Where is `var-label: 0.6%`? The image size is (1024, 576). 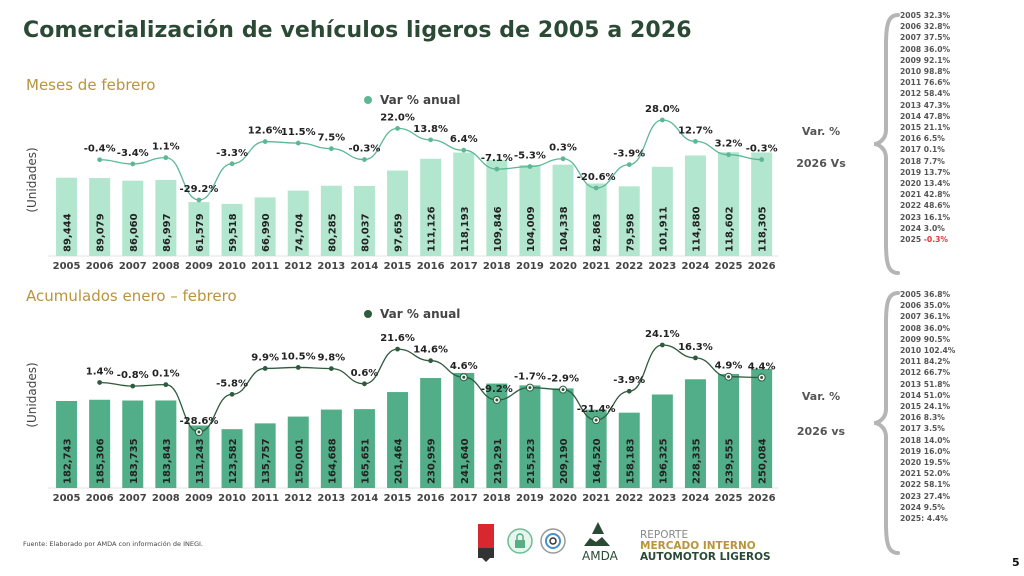
var-label: 0.6% is located at coordinates (365, 373).